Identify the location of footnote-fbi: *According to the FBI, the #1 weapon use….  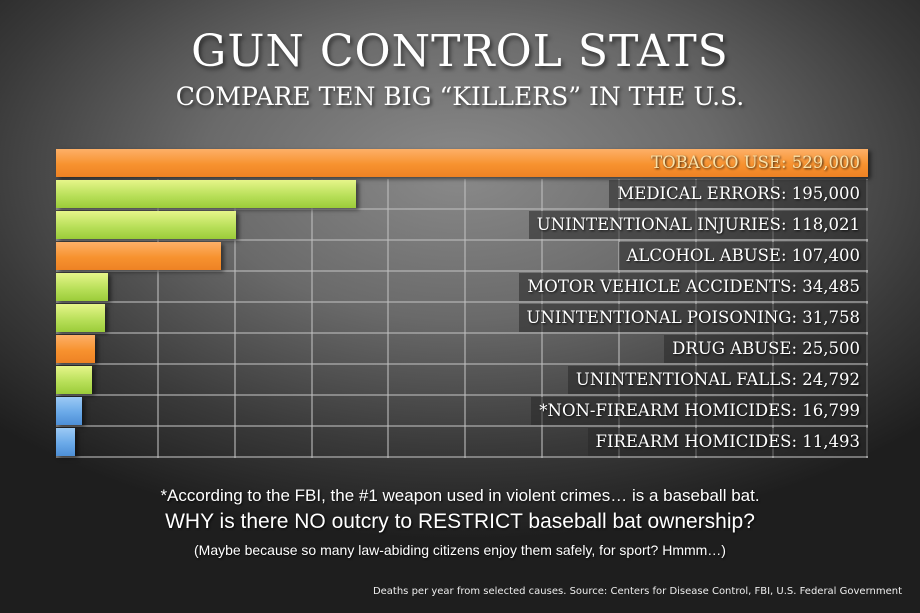
(460, 495).